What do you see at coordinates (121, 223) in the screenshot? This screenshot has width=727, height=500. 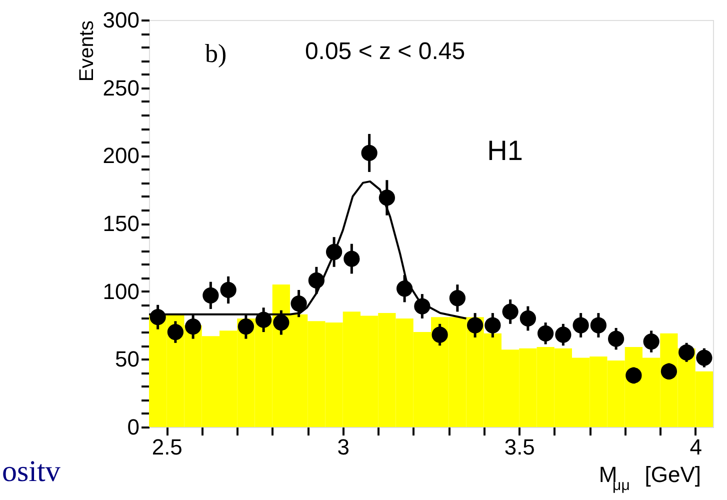 I see `y-tick-label: 150` at bounding box center [121, 223].